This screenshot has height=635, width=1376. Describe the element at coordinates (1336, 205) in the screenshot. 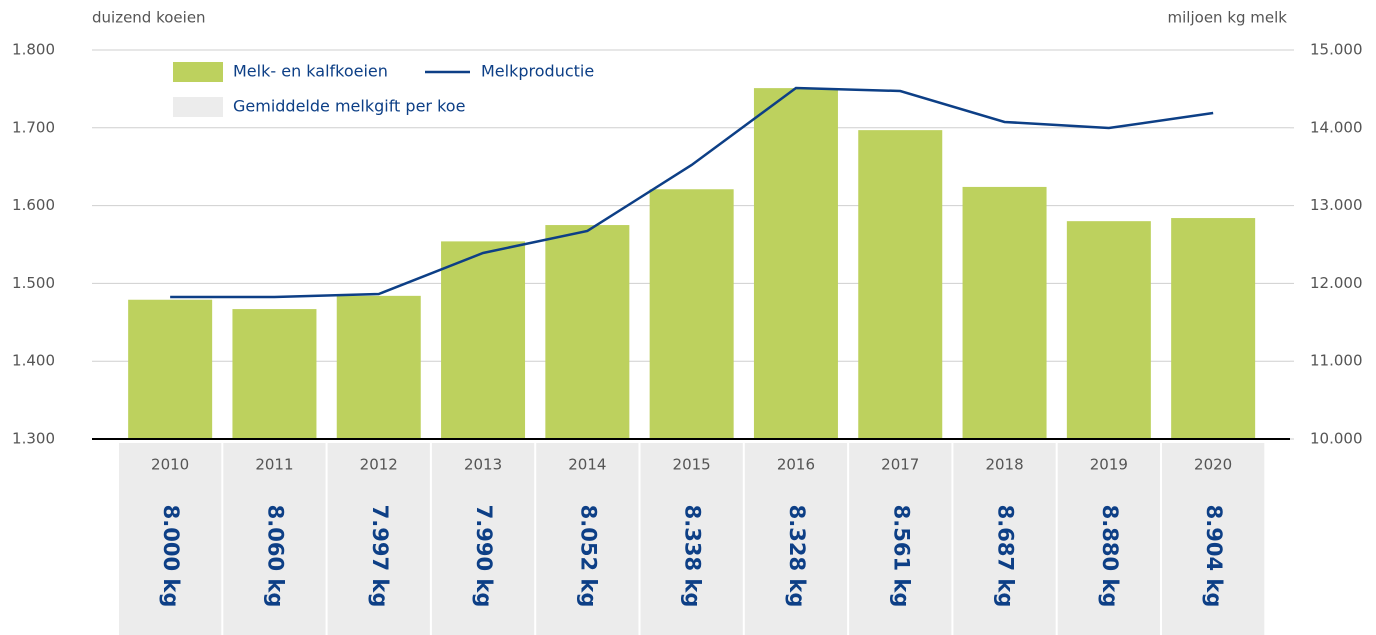

I see `y2-tick-label: 13.000` at that location.